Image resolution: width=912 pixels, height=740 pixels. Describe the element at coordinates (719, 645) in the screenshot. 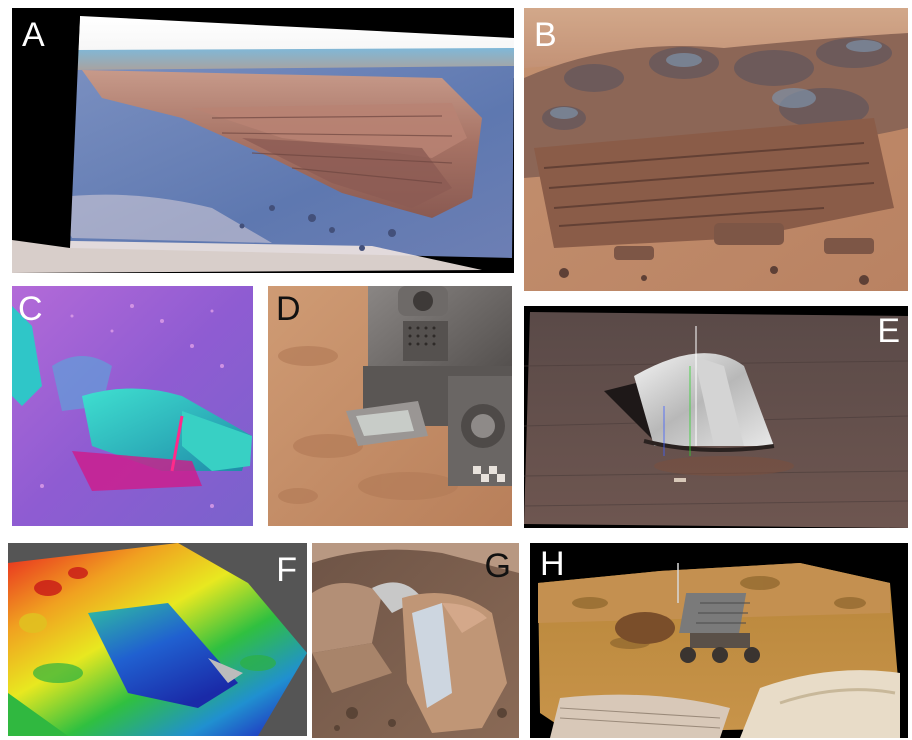

I see `panel-h-image` at that location.